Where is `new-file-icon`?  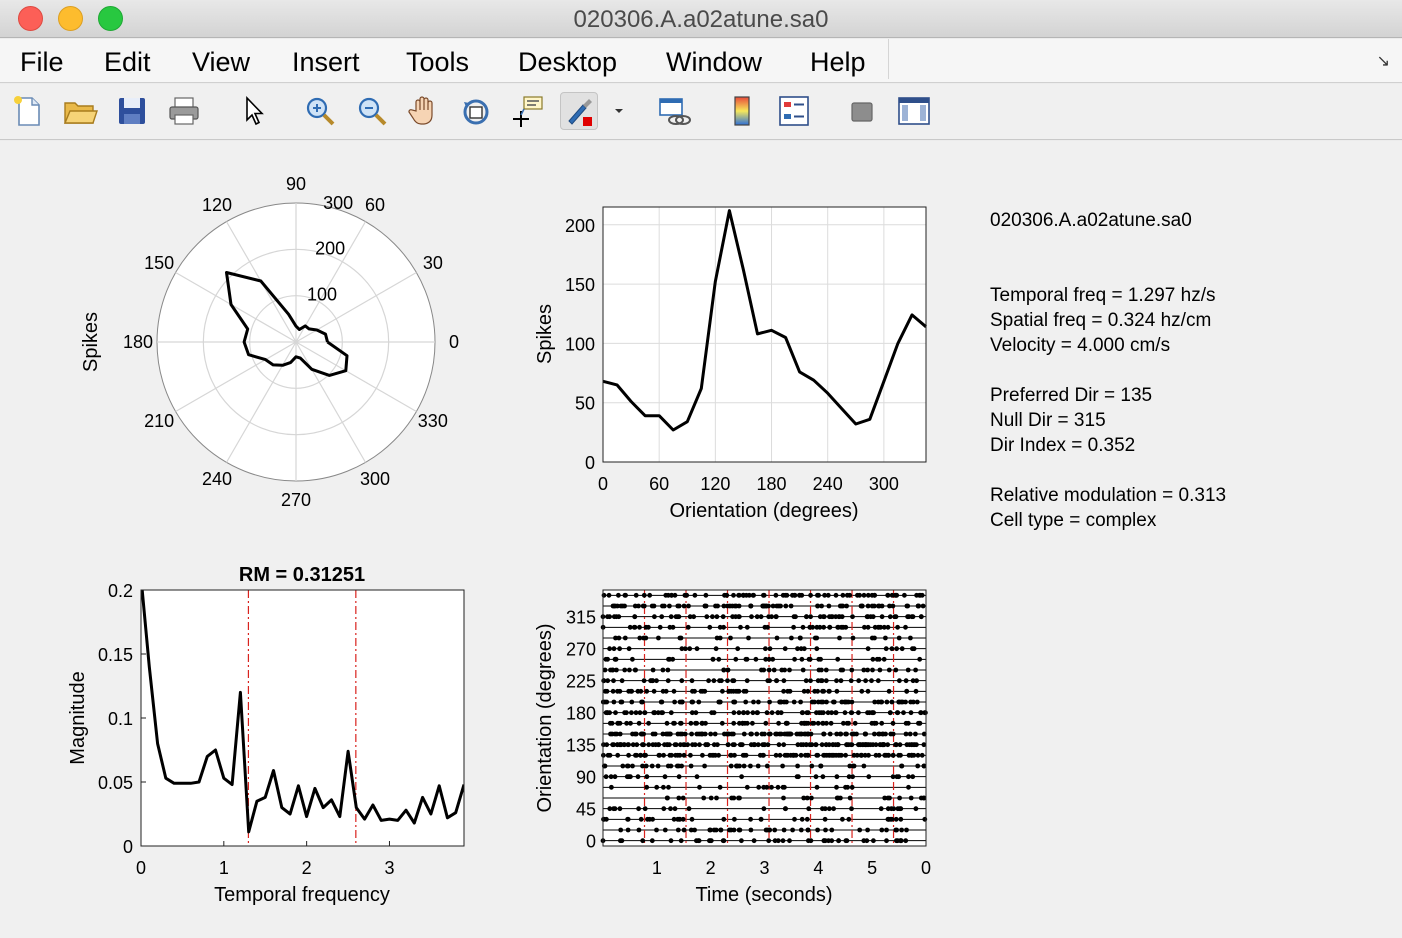 new-file-icon is located at coordinates (28, 111).